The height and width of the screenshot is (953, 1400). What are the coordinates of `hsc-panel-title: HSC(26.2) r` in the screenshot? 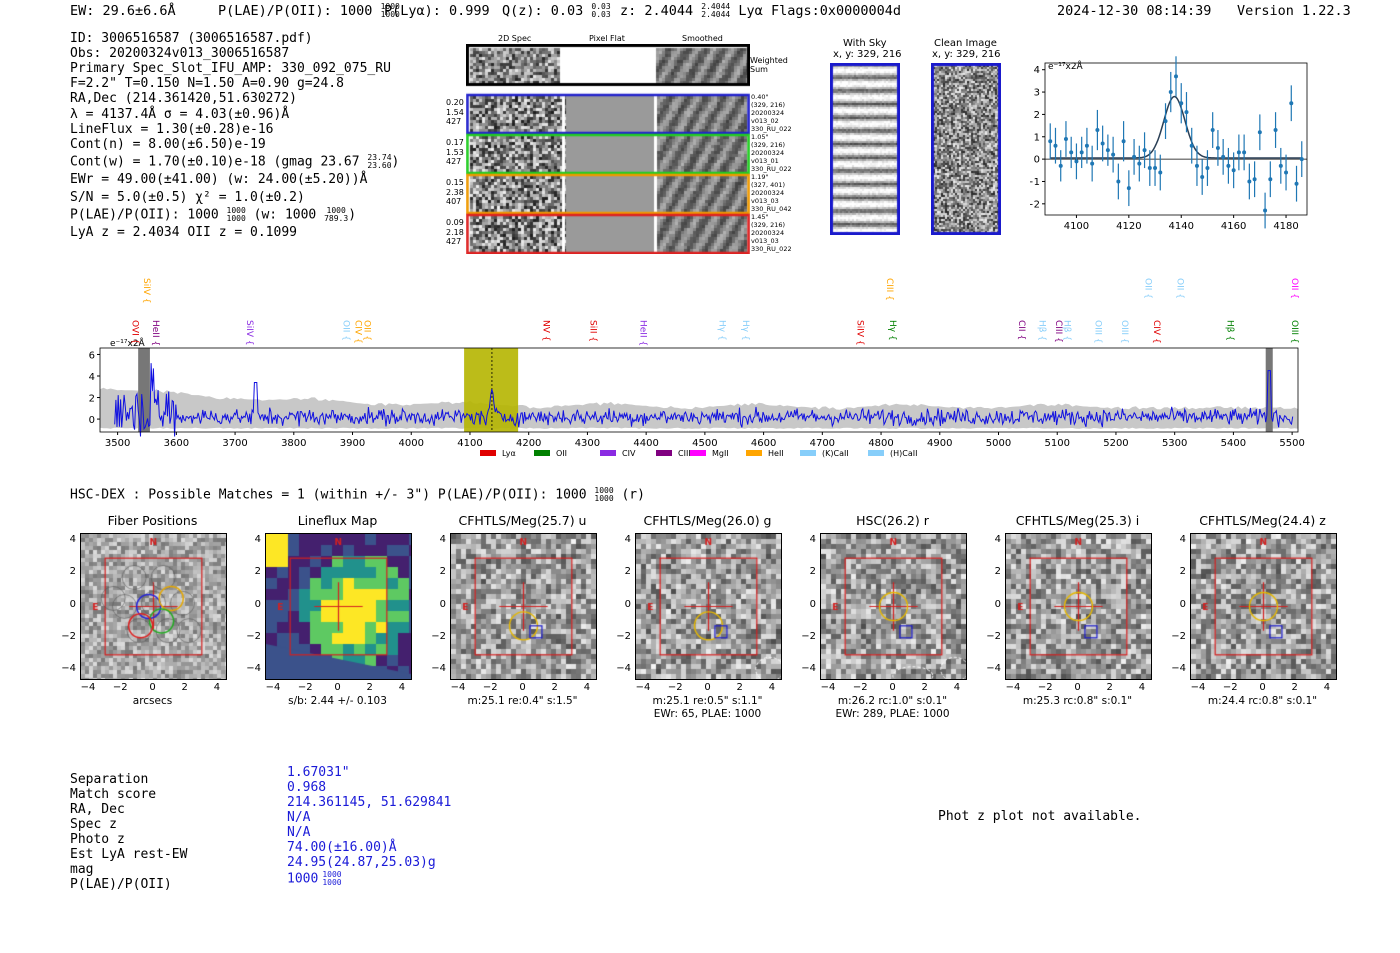 It's located at (892, 520).